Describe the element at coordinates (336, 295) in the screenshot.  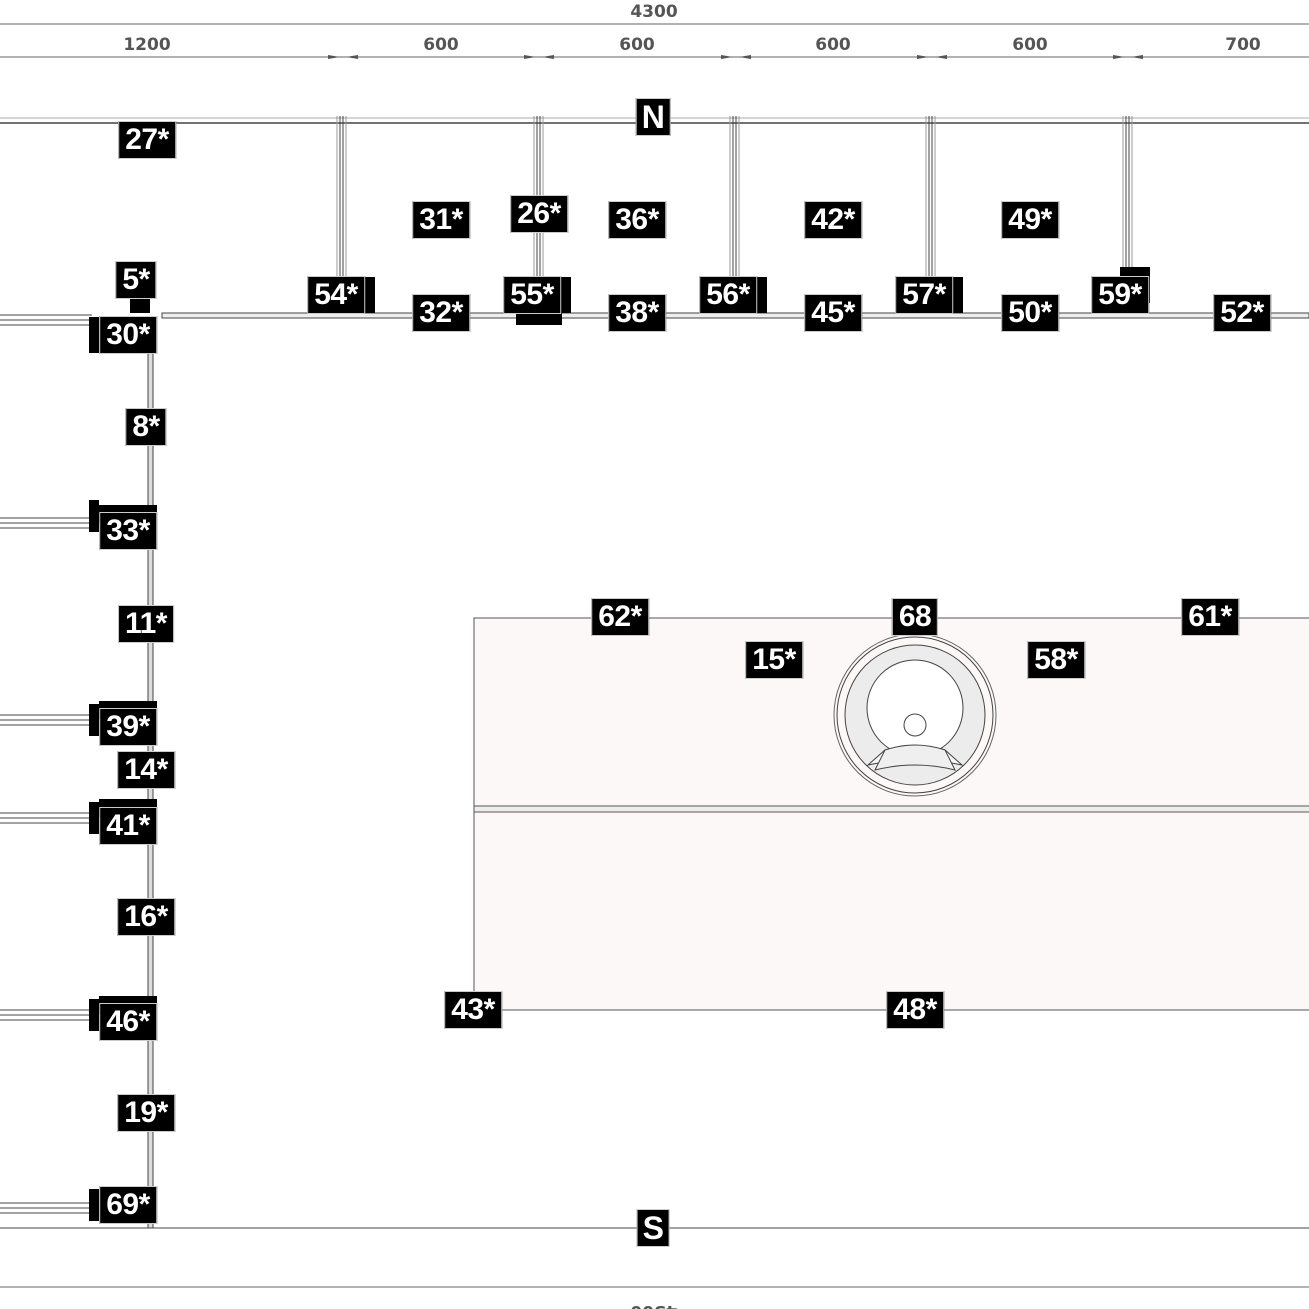
I see `item-label: 54*` at that location.